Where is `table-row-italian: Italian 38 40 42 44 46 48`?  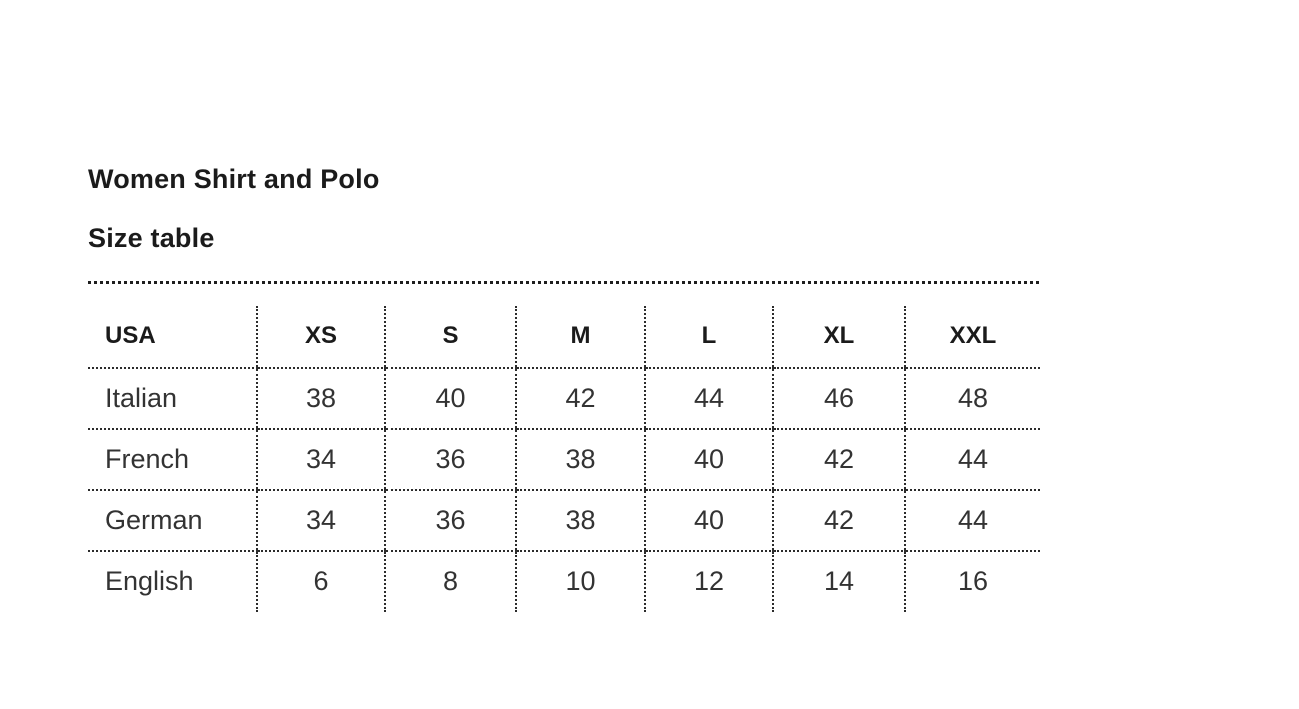 table-row-italian: Italian 38 40 42 44 46 48 is located at coordinates (564, 398).